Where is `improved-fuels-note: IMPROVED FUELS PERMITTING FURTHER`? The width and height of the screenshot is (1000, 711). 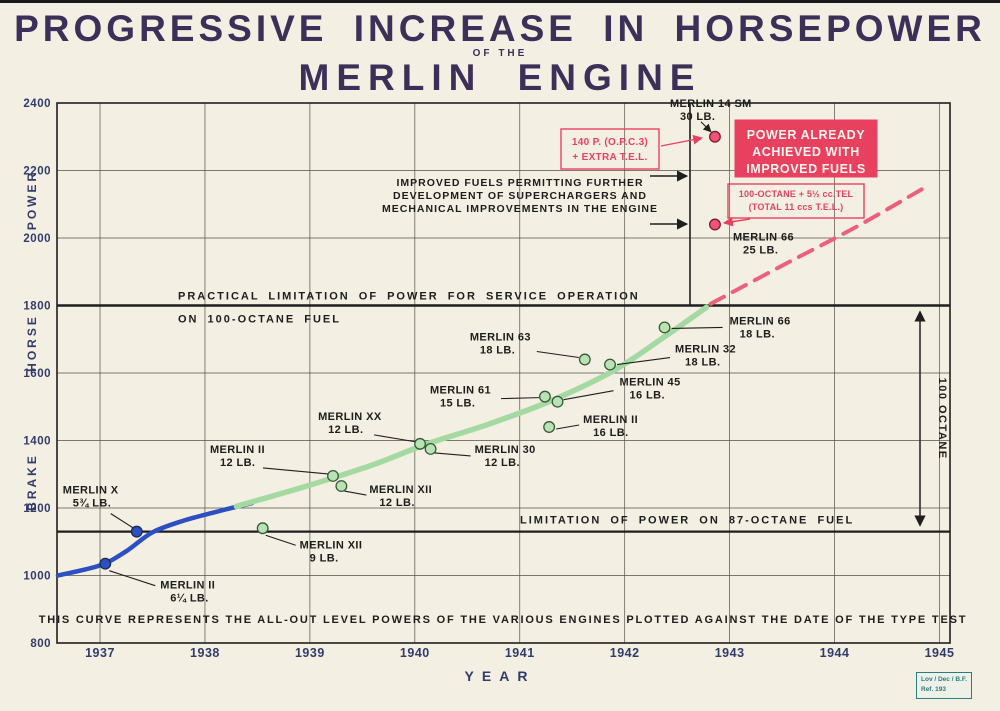 improved-fuels-note: IMPROVED FUELS PERMITTING FURTHER is located at coordinates (519, 183).